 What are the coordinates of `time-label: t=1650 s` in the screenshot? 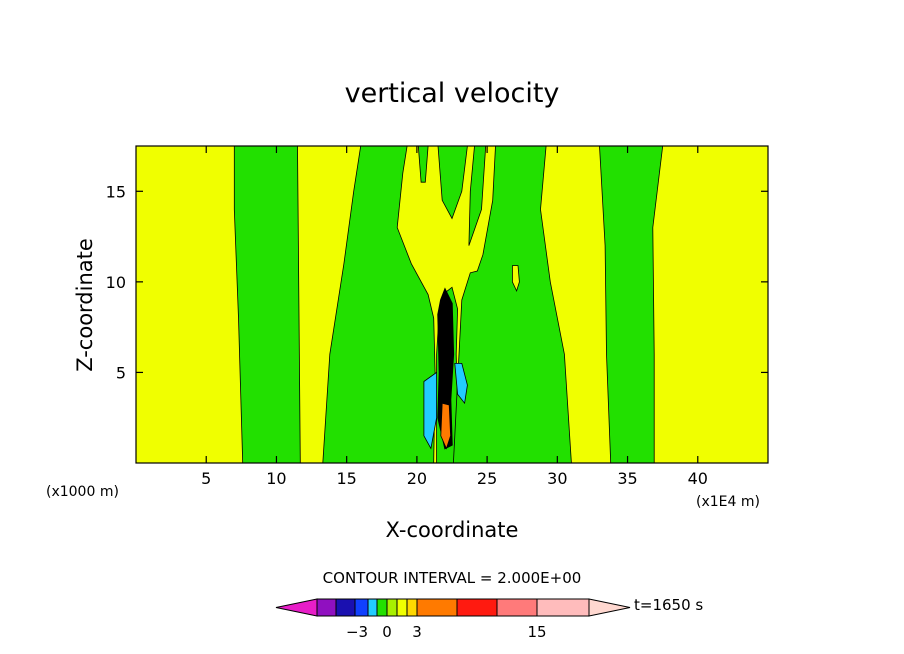 It's located at (668, 605).